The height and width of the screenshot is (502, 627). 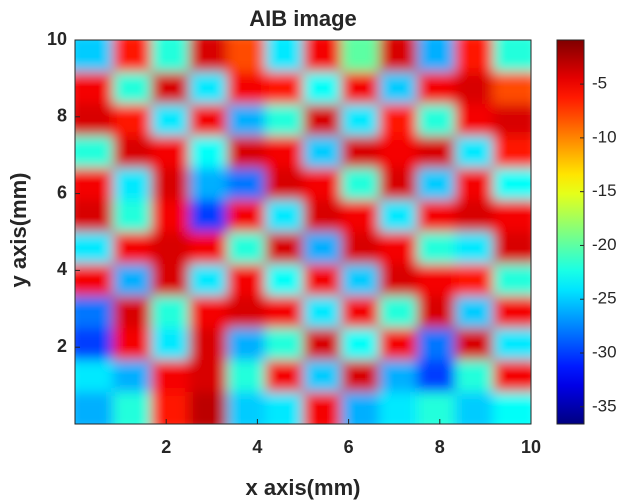 I want to click on colorbar-tick-label: -15, so click(x=604, y=190).